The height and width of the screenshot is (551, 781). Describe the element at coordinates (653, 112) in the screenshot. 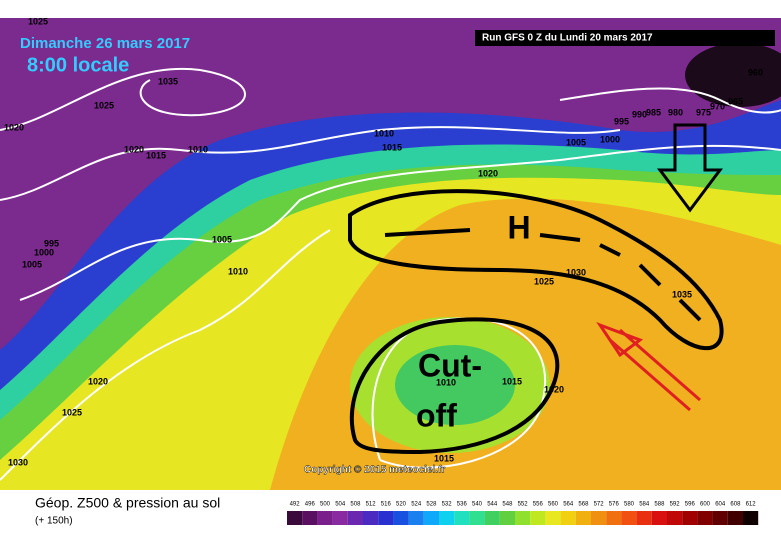

I see `isobar-label: 985` at that location.